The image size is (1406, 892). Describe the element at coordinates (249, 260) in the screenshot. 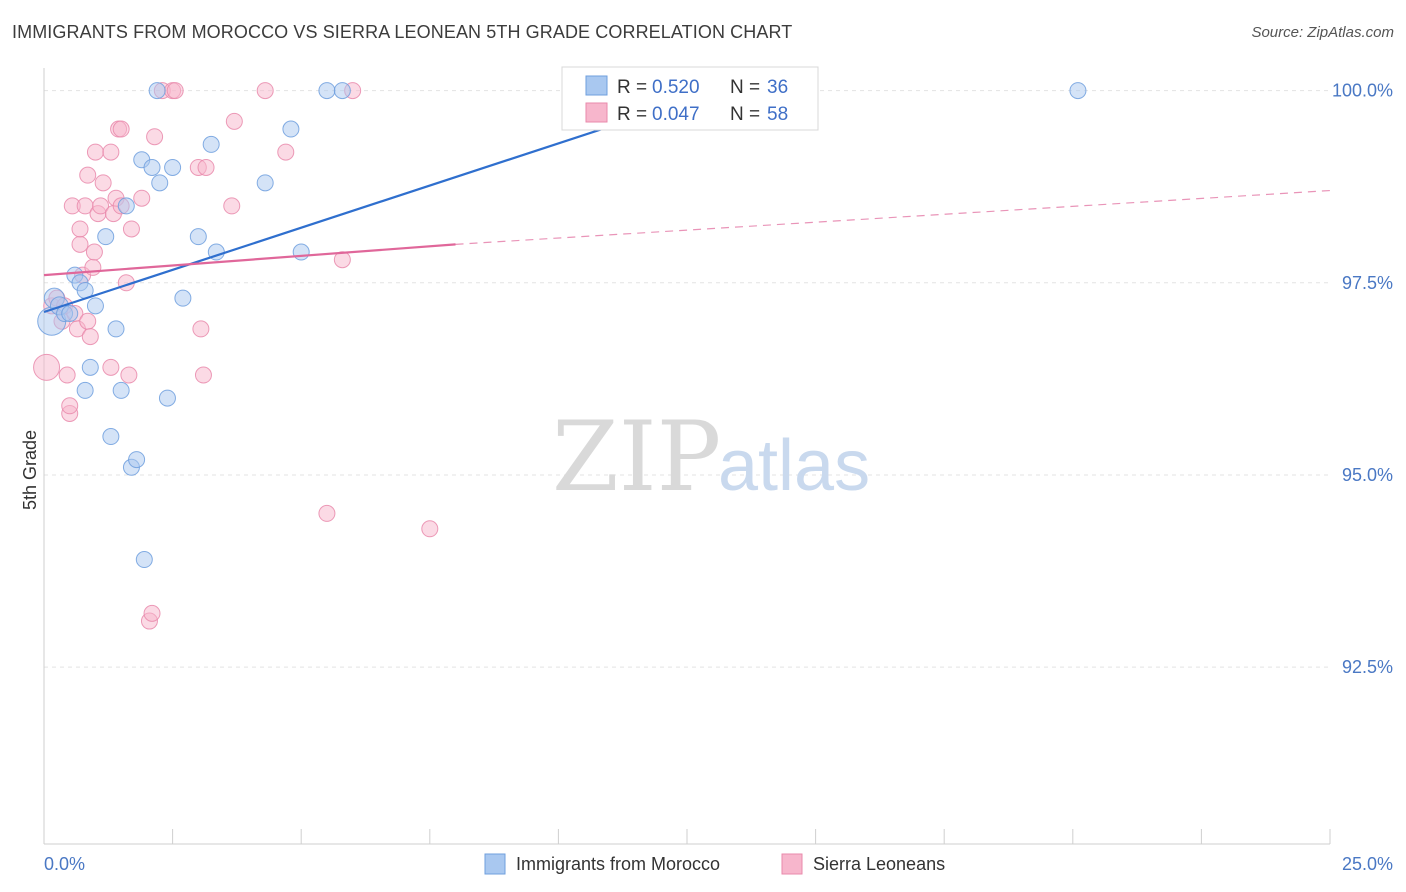

I see `pink-trend-line` at that location.